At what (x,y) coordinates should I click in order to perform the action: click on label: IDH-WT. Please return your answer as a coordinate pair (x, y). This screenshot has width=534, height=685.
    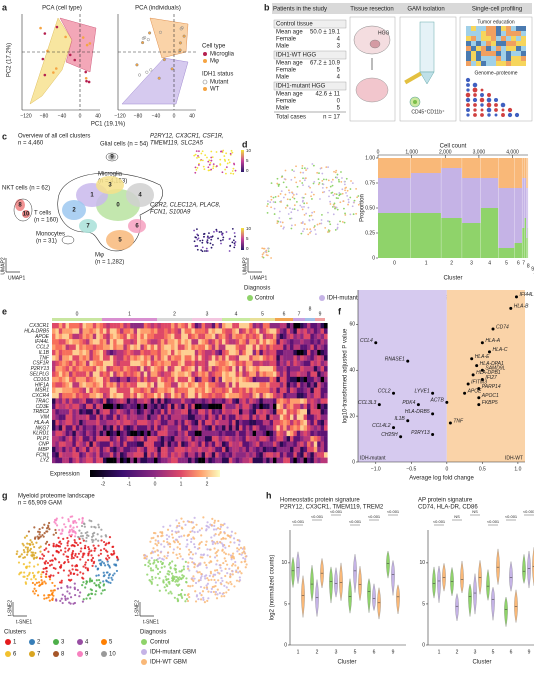
    Looking at the image, I should click on (514, 458).